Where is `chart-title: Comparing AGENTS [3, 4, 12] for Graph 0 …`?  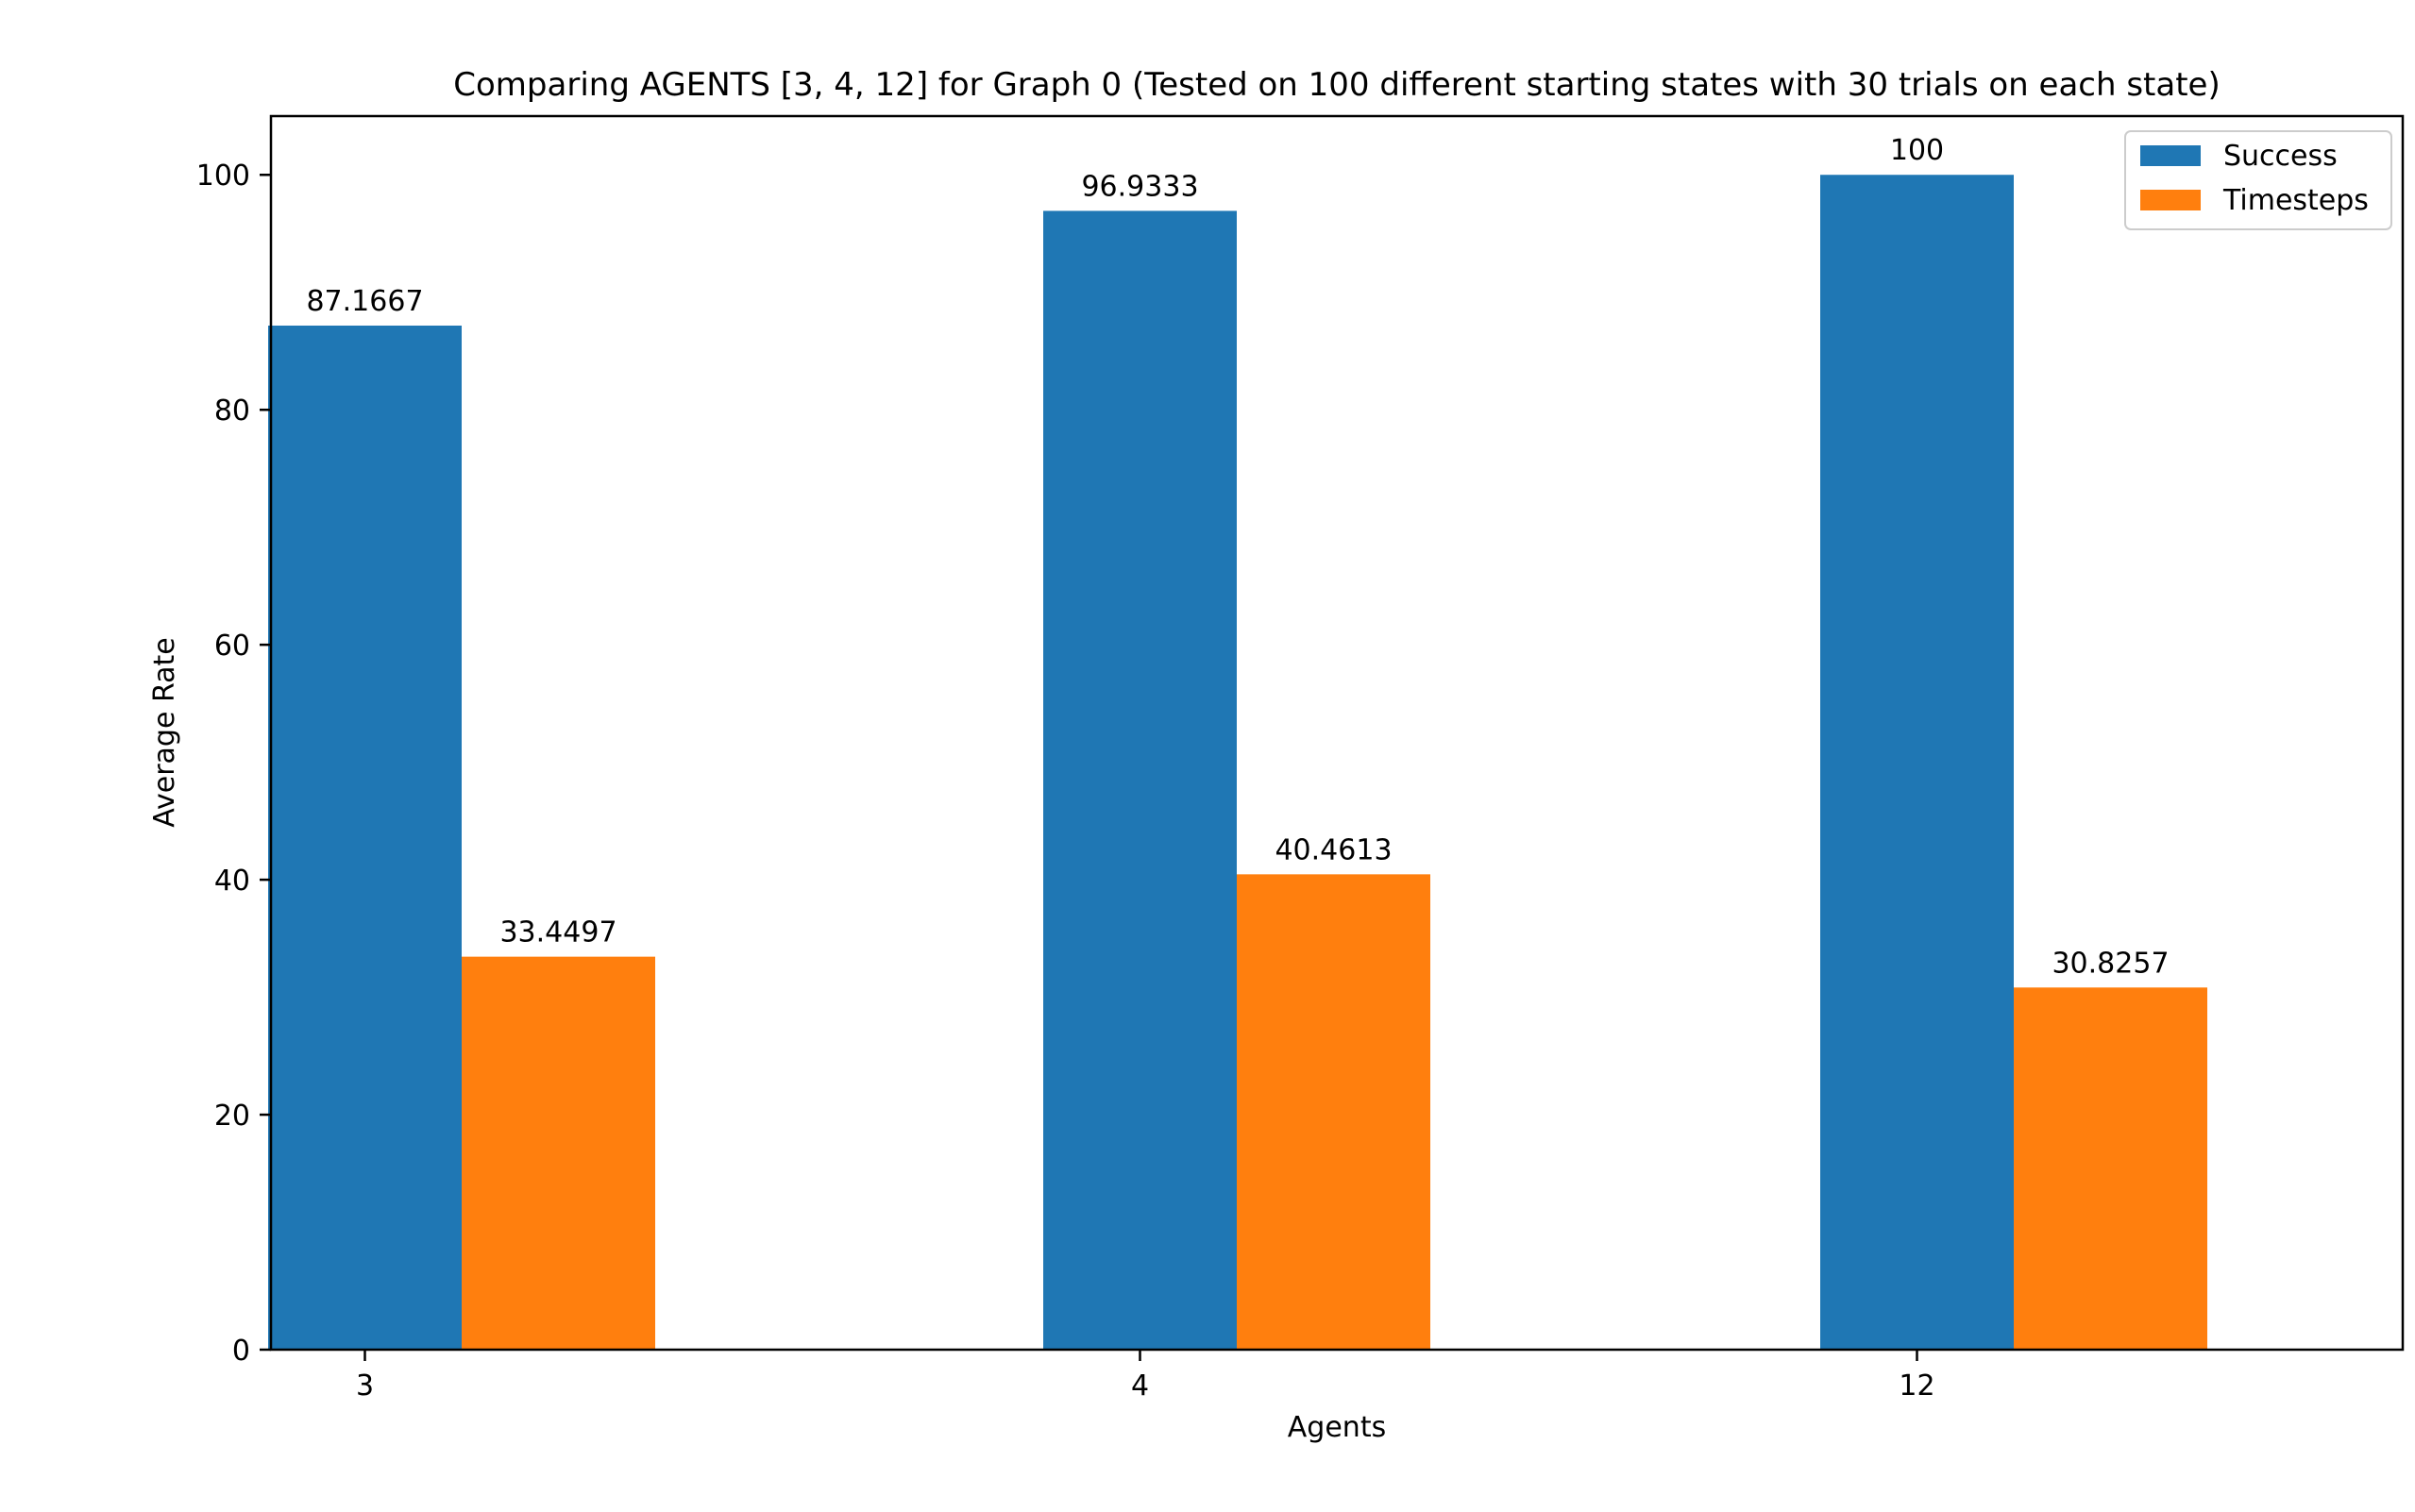
chart-title: Comparing AGENTS [3, 4, 12] for Graph 0 … is located at coordinates (1336, 85).